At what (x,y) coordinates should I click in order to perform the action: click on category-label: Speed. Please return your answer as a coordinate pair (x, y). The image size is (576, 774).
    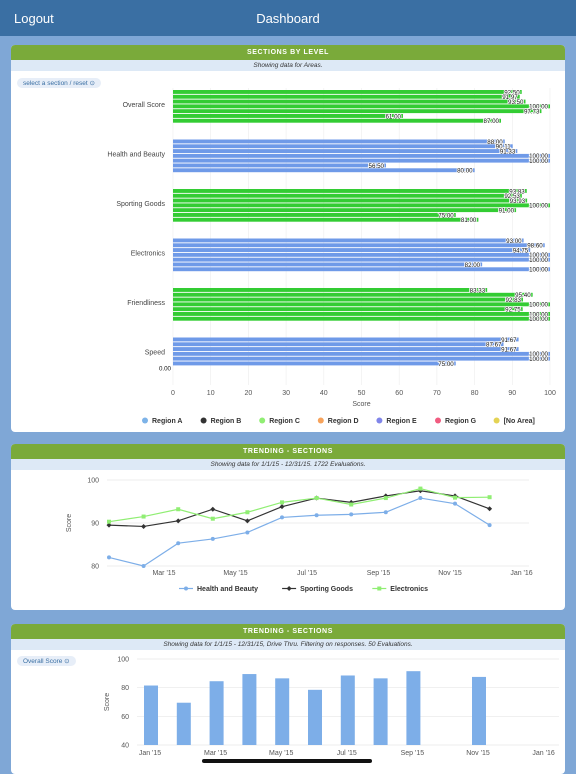
    Looking at the image, I should click on (155, 353).